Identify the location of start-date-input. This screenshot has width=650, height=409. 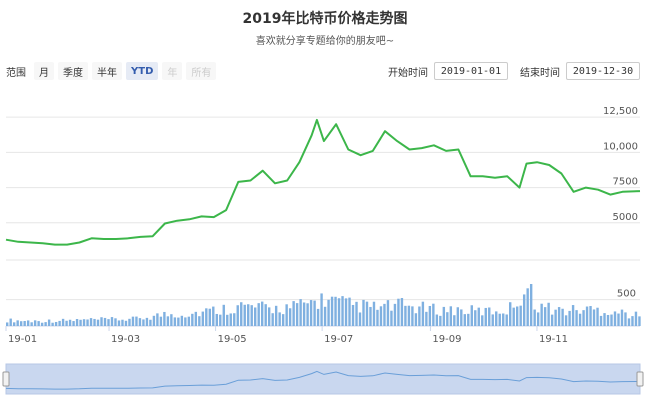
(471, 71).